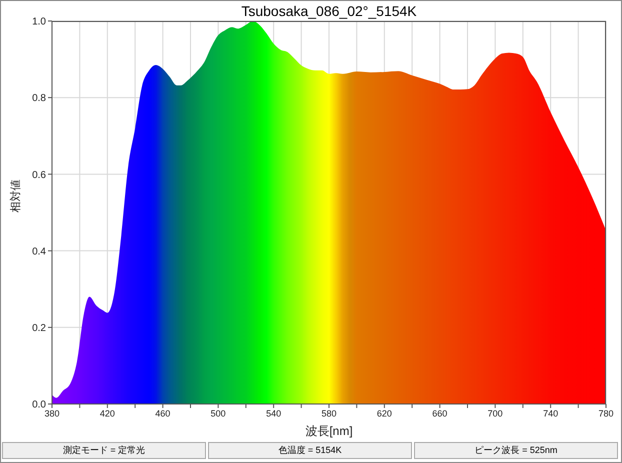  Describe the element at coordinates (329, 413) in the screenshot. I see `x-tick-label: 580` at that location.